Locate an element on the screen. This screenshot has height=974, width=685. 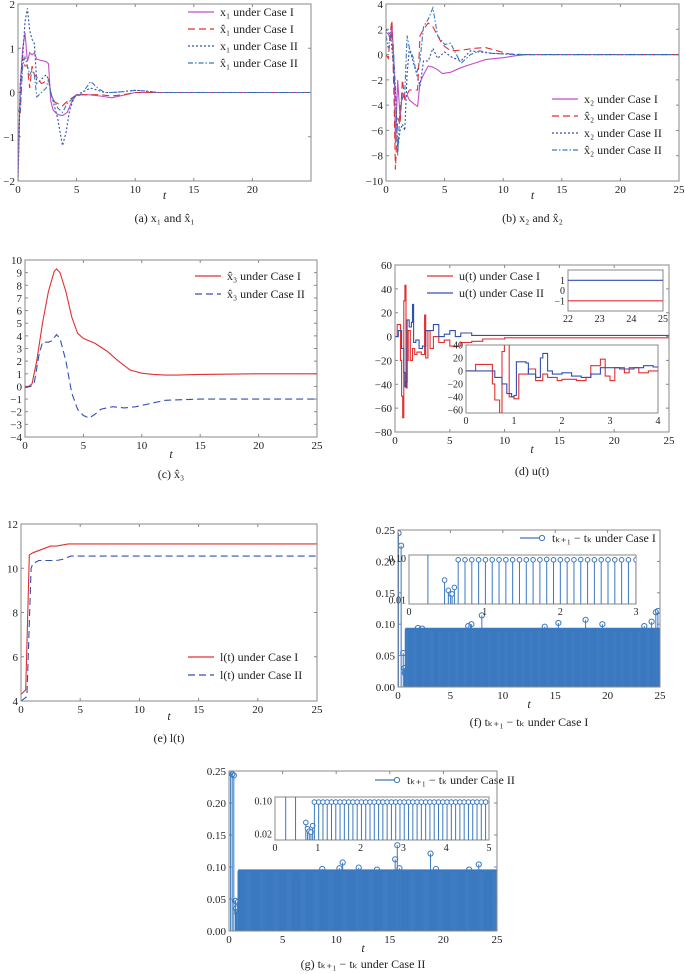
legend-label: u(t) under Case I is located at coordinates (499, 276).